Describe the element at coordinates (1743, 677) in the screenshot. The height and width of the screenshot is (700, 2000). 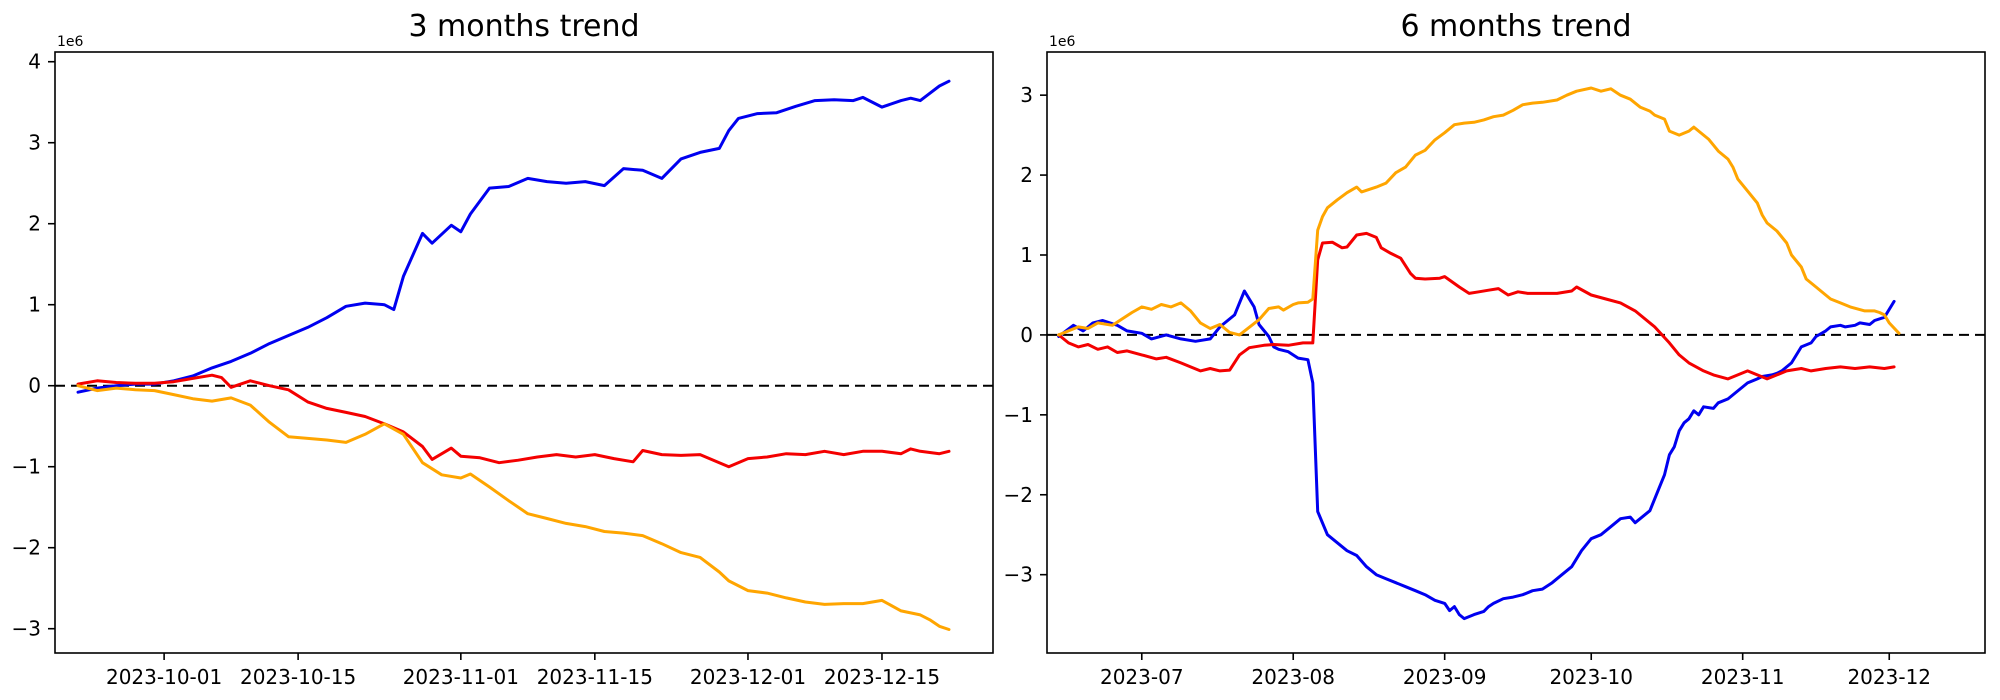
I see `six-month-trend-x-tick-label: 2023-11` at that location.